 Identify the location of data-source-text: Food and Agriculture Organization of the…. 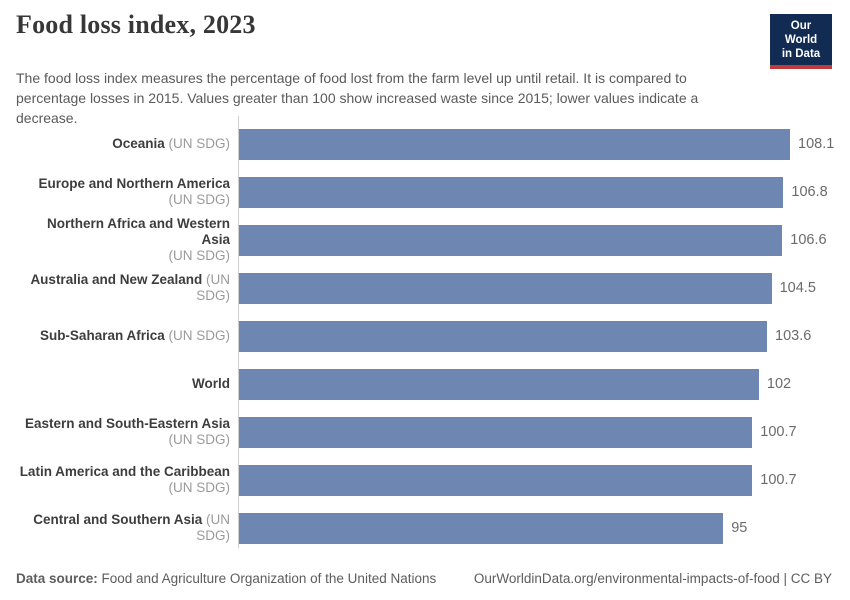
(267, 578).